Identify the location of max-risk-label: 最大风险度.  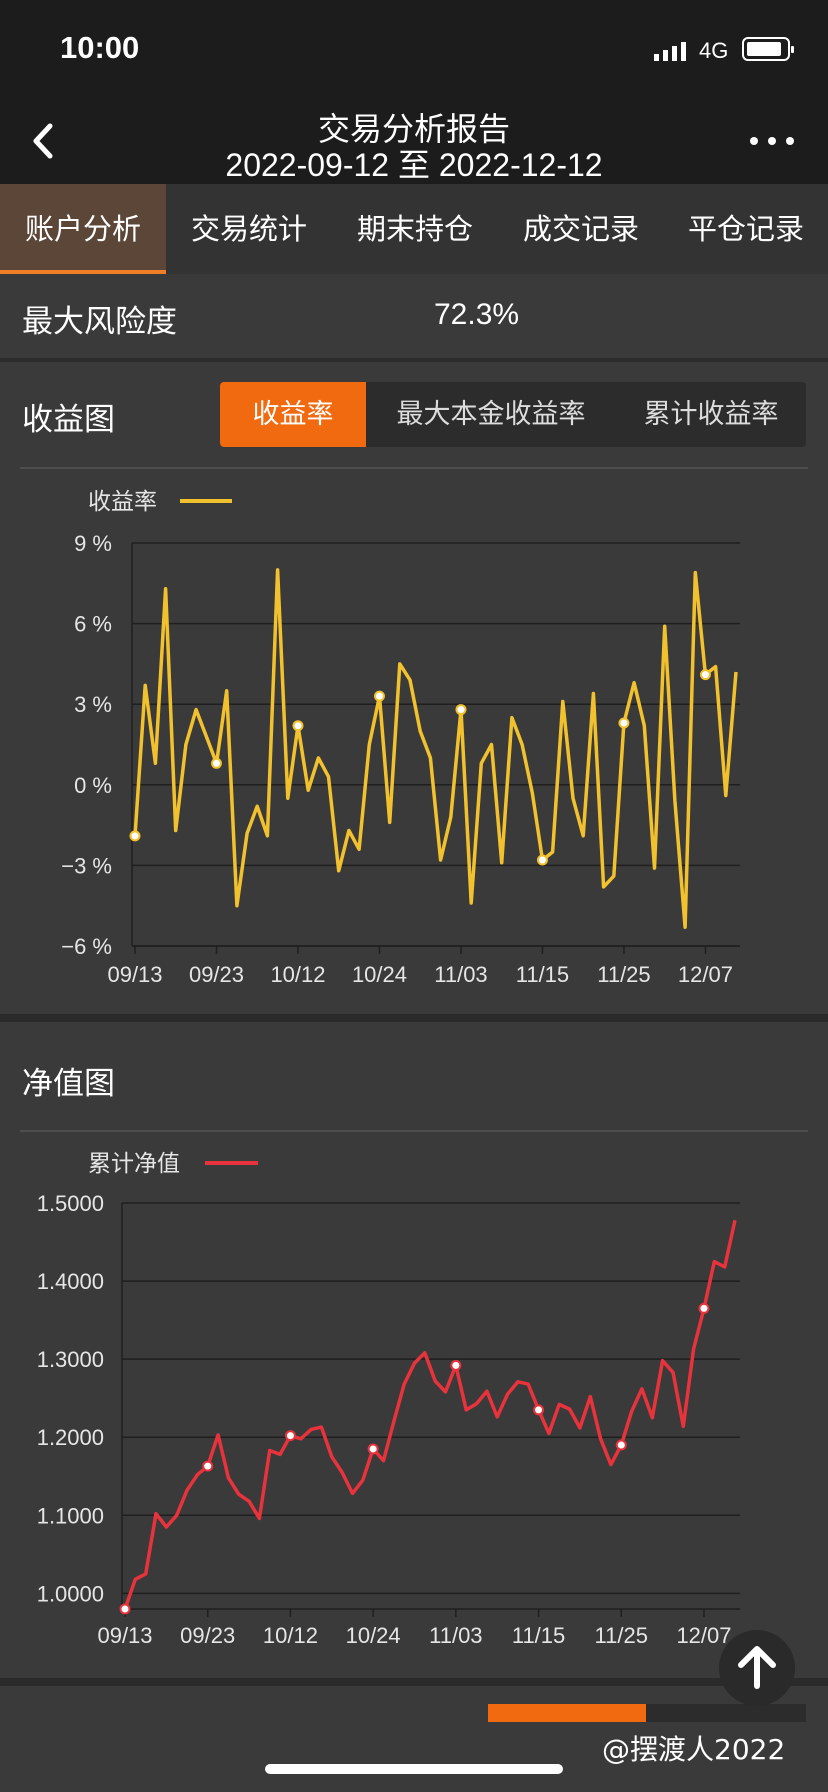
(99, 322).